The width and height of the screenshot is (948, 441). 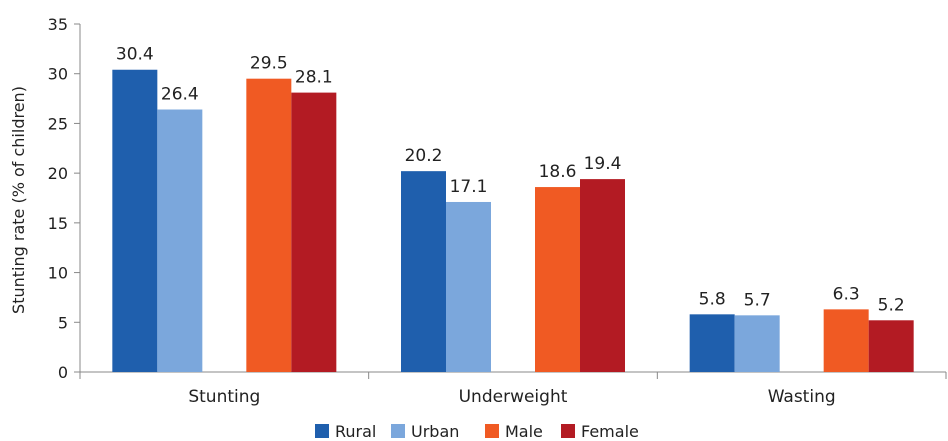 What do you see at coordinates (603, 164) in the screenshot?
I see `data-label: 19.4` at bounding box center [603, 164].